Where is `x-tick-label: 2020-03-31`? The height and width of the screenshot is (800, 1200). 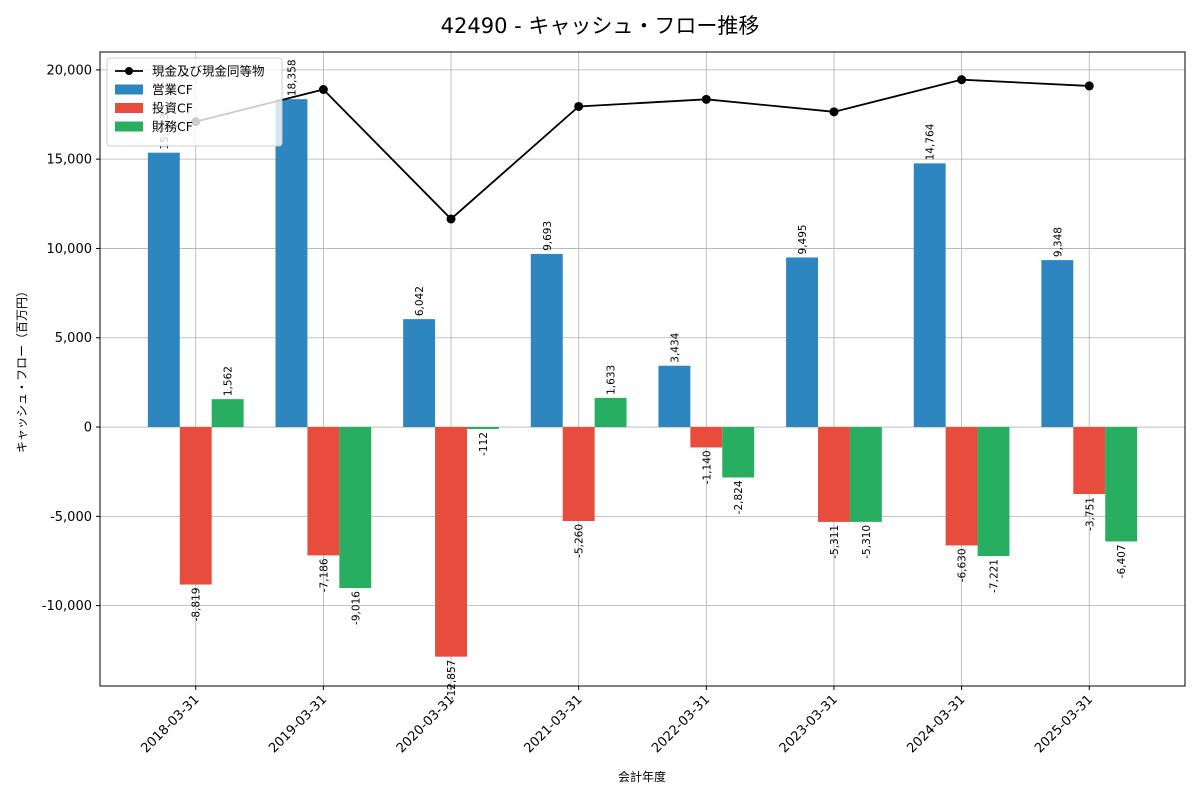
x-tick-label: 2020-03-31 is located at coordinates (426, 724).